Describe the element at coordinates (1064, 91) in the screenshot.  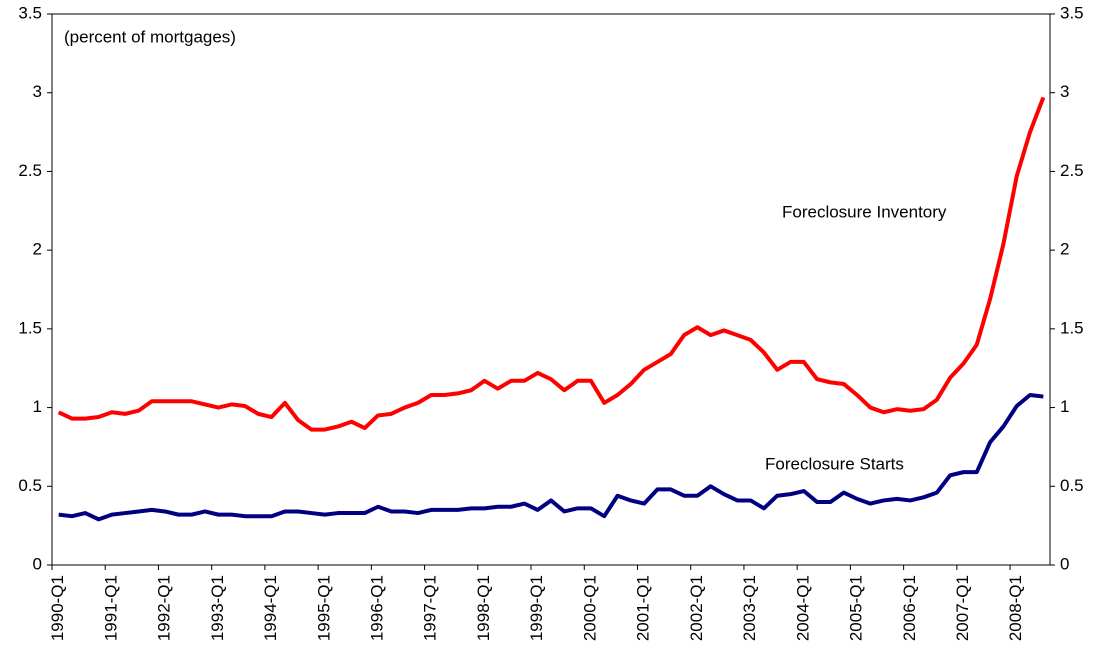
I see `y2-tick-label: 3` at that location.